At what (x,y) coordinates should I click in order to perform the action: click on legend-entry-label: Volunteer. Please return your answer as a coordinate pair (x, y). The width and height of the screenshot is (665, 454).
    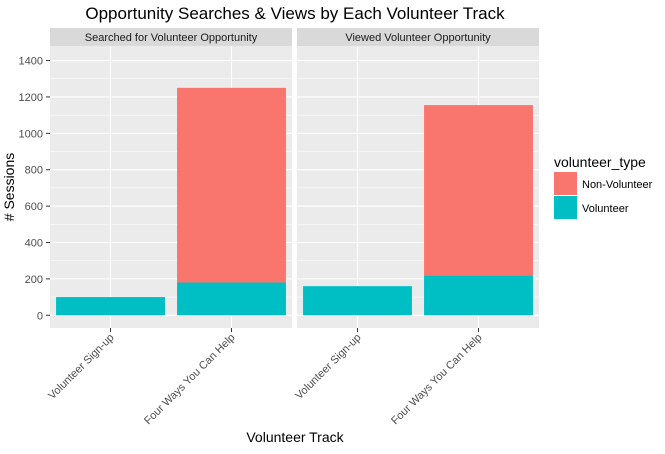
    Looking at the image, I should click on (605, 209).